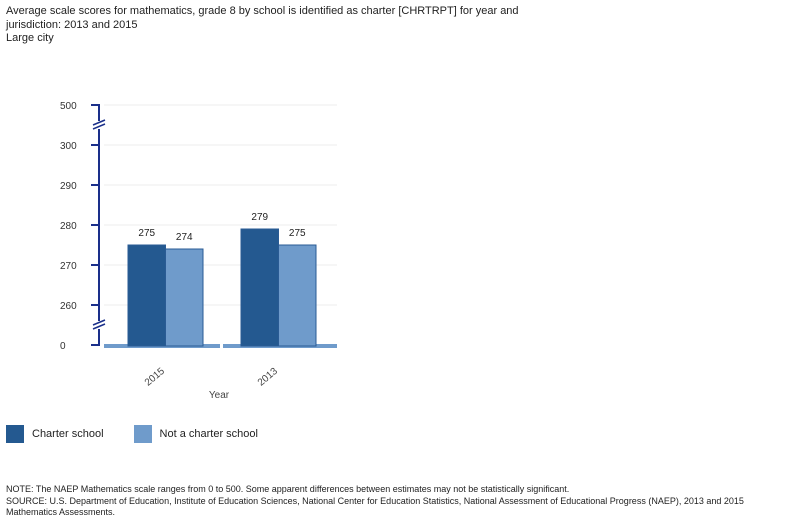 The image size is (786, 526). What do you see at coordinates (68, 226) in the screenshot?
I see `y-tick-label: 280` at bounding box center [68, 226].